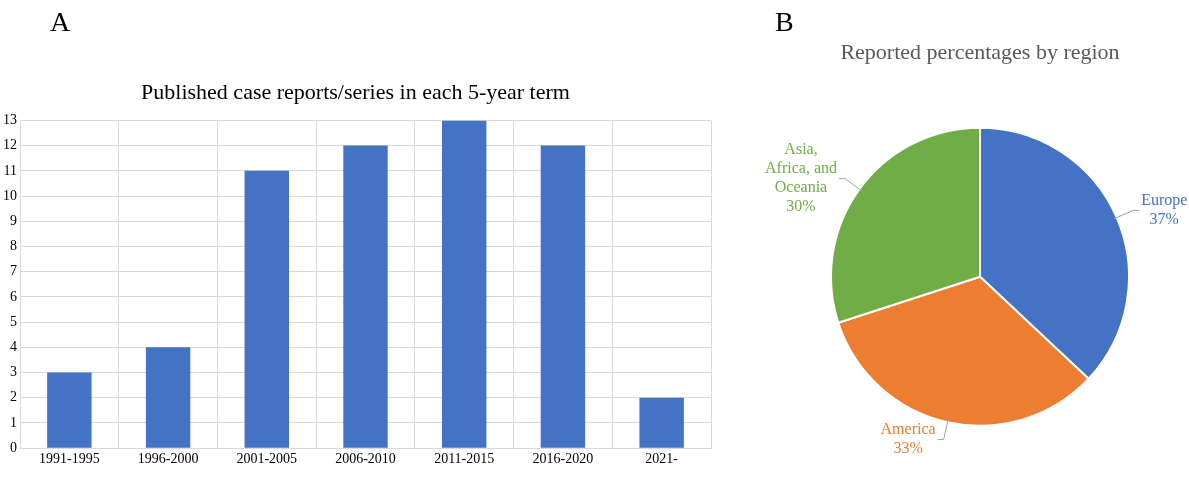  I want to click on x-tick-label: 1996-2000, so click(168, 459).